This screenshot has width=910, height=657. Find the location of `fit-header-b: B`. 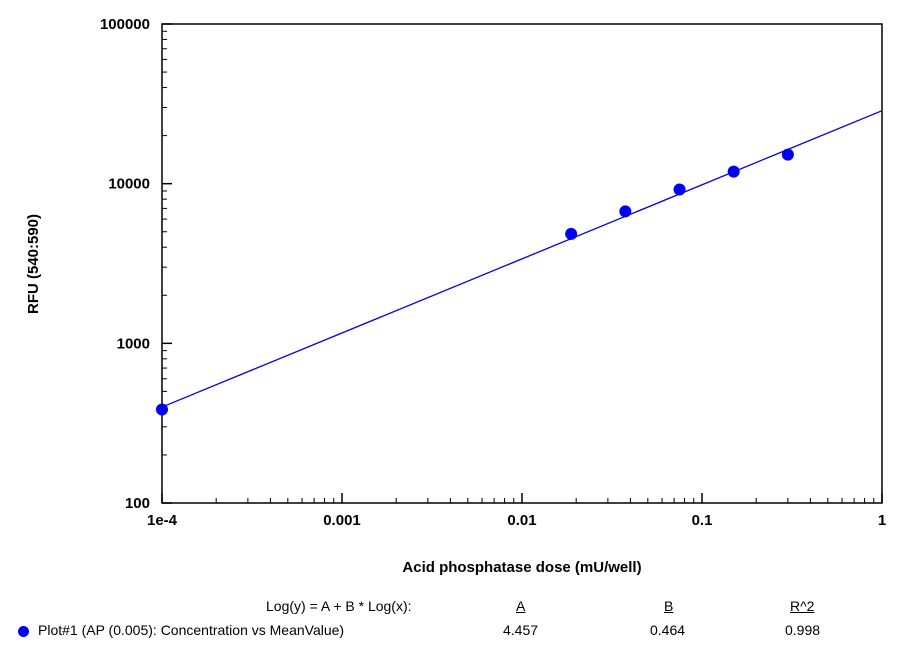

fit-header-b: B is located at coordinates (669, 606).